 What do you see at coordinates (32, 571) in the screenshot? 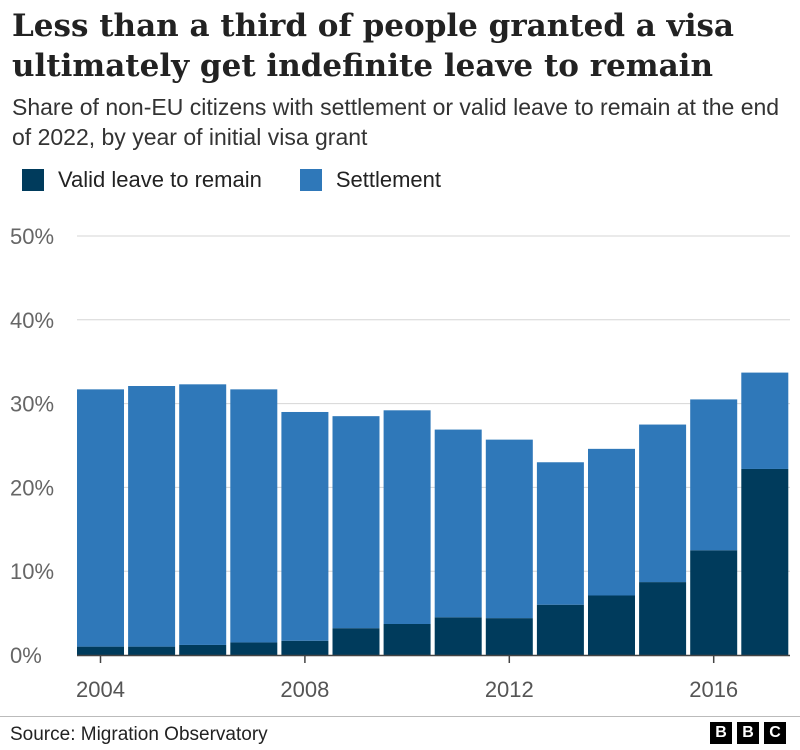
I see `y-tick-label: 10%` at bounding box center [32, 571].